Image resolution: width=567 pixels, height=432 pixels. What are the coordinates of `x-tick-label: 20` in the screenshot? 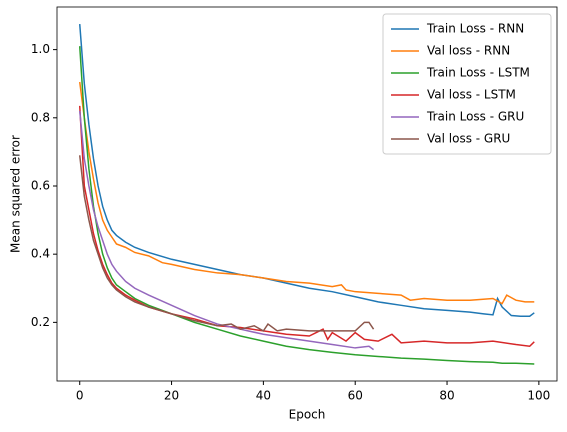 It's located at (171, 396).